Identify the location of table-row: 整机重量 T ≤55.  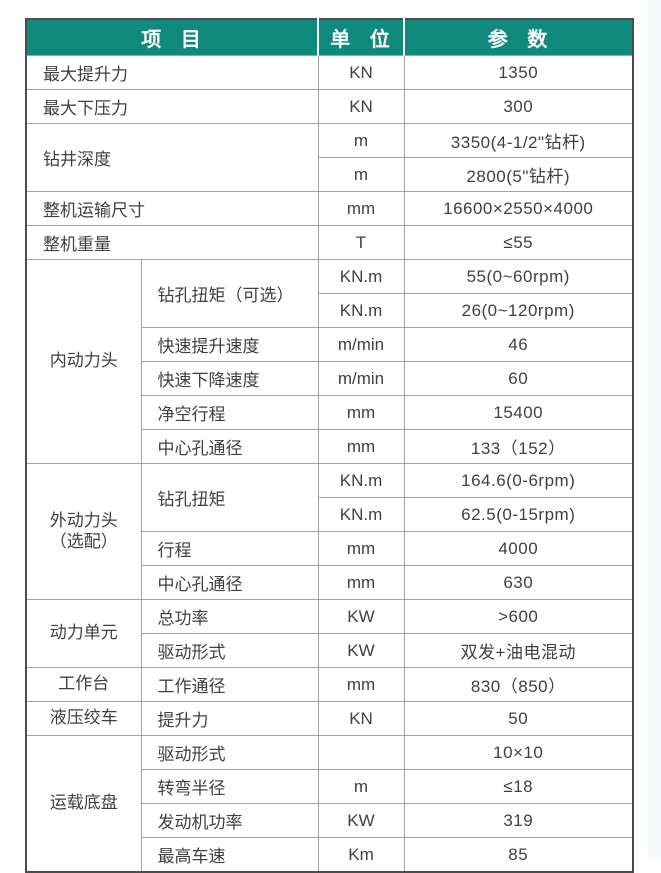
(329, 242).